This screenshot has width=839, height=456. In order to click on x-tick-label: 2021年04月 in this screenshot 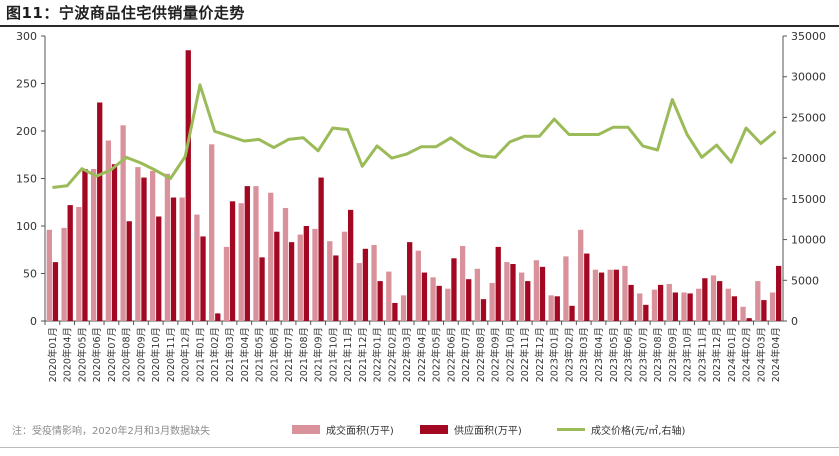, I will do `click(245, 354)`.